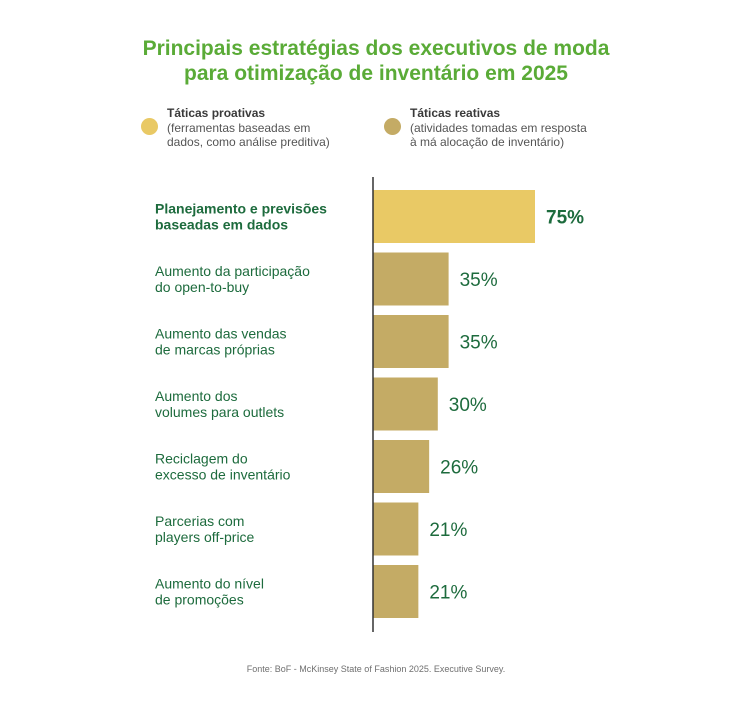 The image size is (752, 708). I want to click on value-label-aumento-da-participacao-do-open-to-buy: 35%, so click(479, 280).